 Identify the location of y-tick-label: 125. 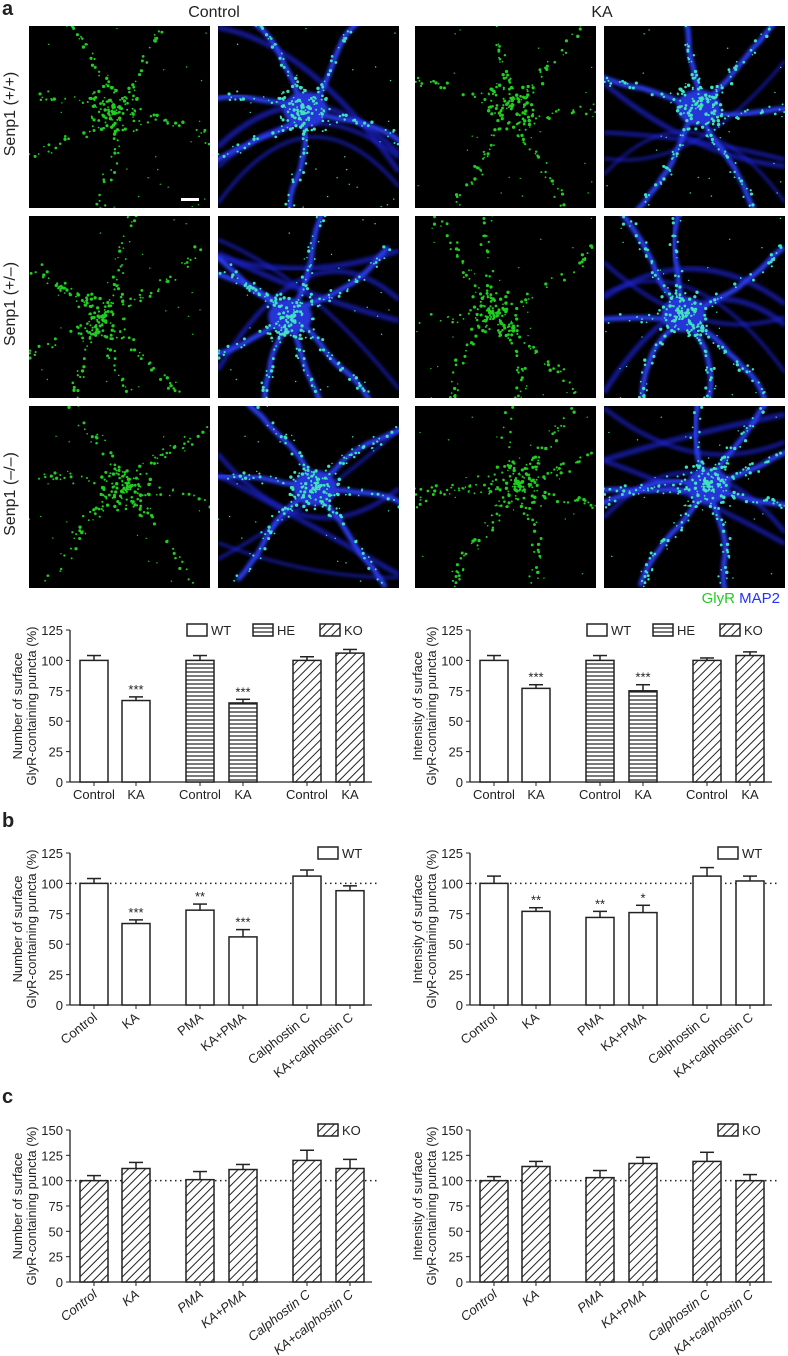
(52, 853).